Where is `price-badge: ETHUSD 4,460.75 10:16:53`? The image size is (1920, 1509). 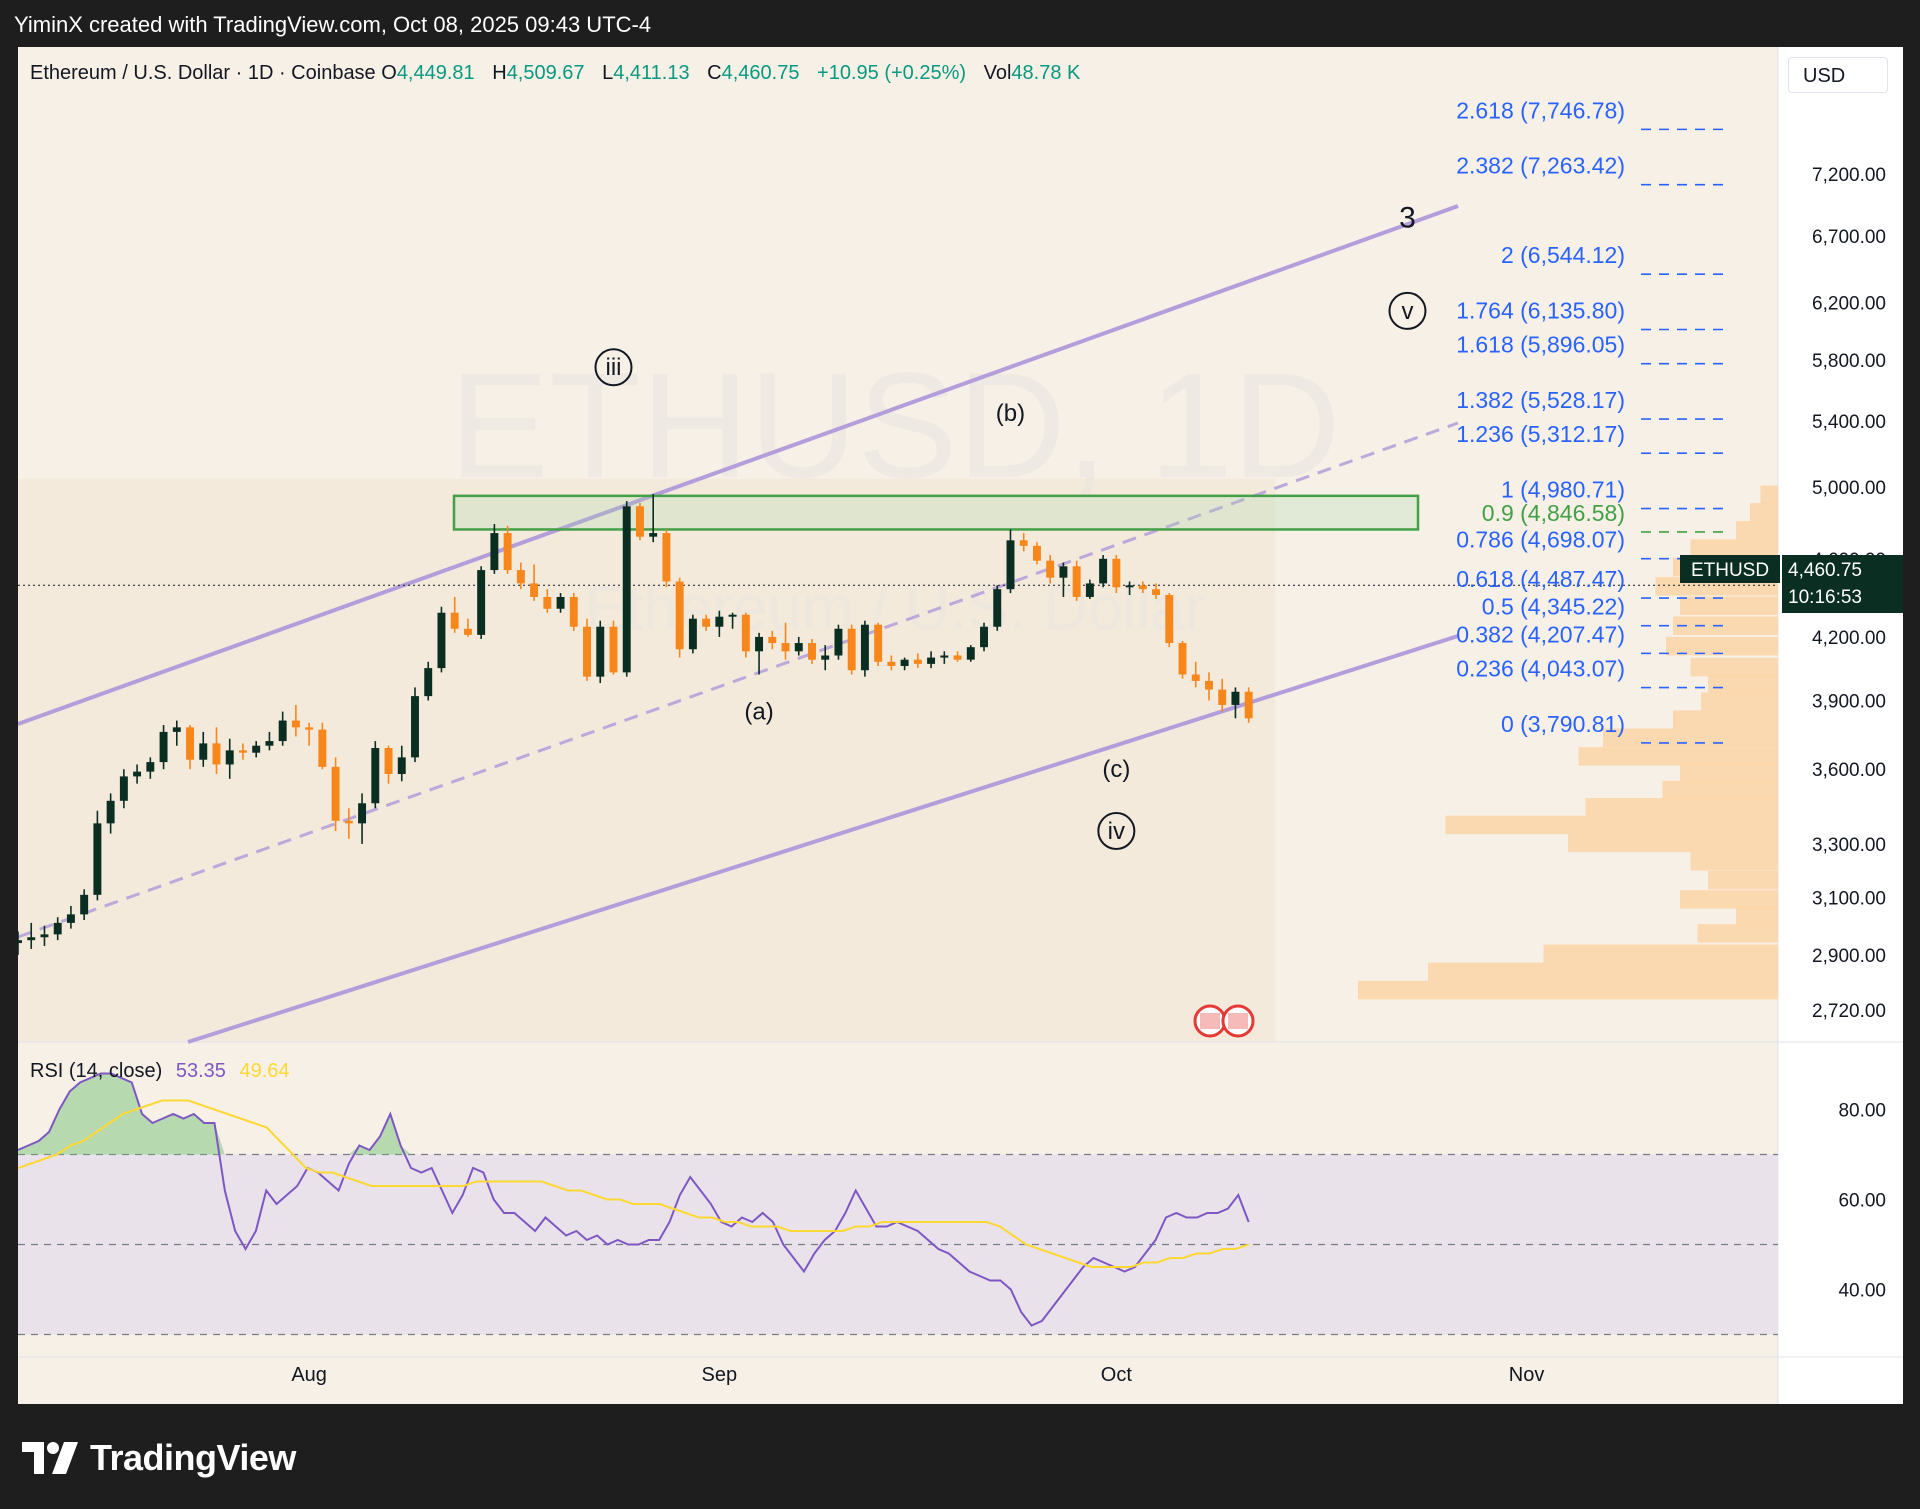
price-badge: ETHUSD 4,460.75 10:16:53 is located at coordinates (1791, 584).